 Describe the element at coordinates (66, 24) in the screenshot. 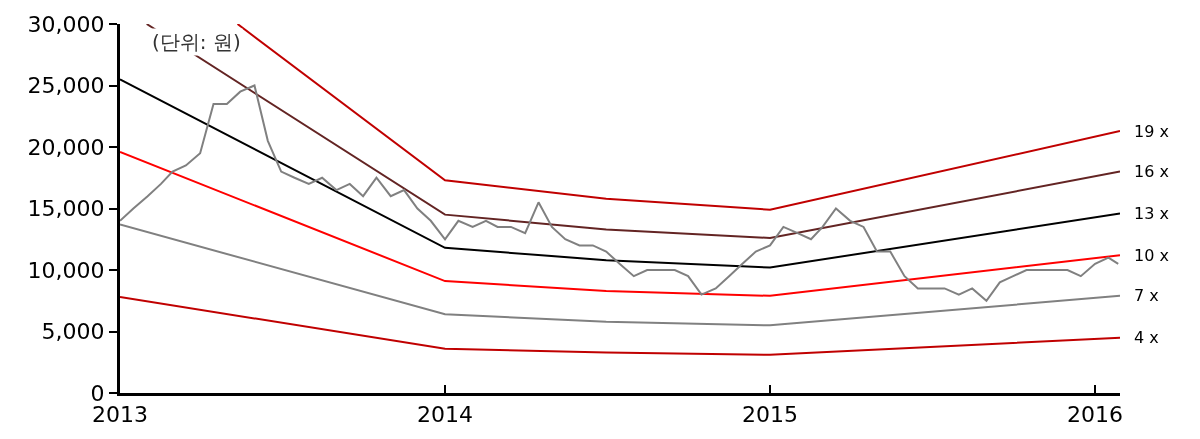

I see `y-tick-label: 30,000` at that location.